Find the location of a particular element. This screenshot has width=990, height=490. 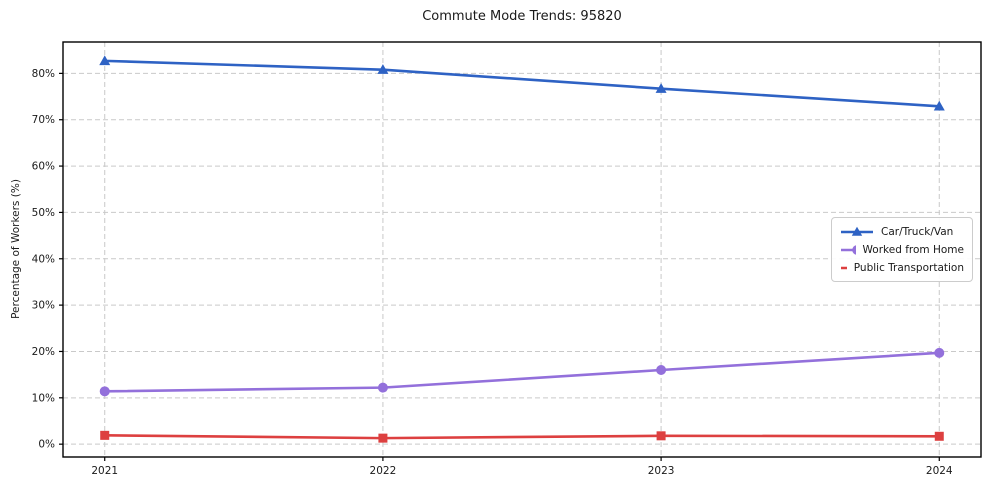

series-line-worked-from-home is located at coordinates (522, 372).